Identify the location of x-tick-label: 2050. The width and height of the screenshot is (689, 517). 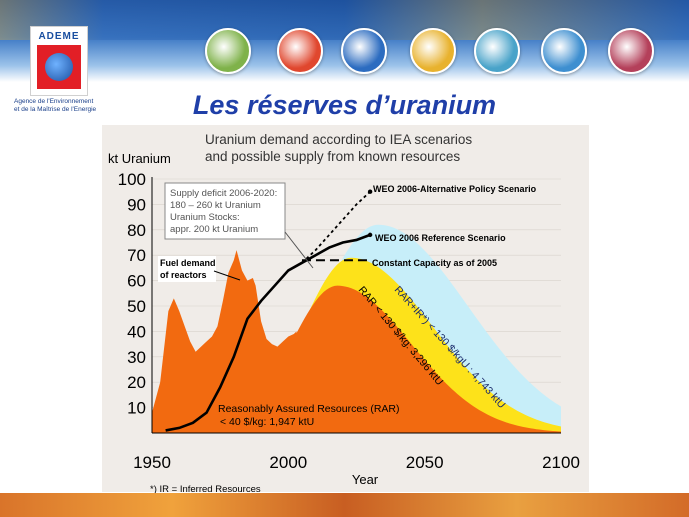
(425, 462).